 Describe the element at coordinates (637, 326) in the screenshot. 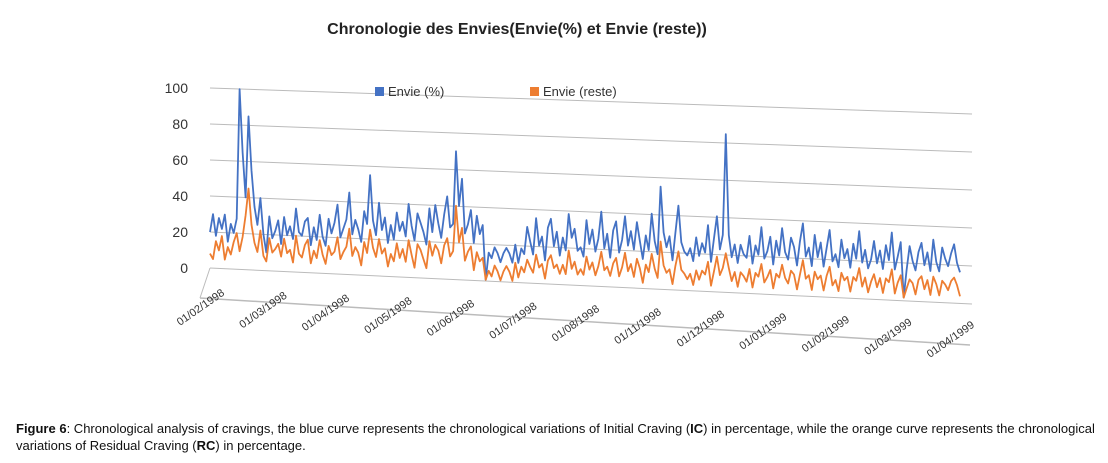

I see `x-tick-label: 01/11/1998` at that location.